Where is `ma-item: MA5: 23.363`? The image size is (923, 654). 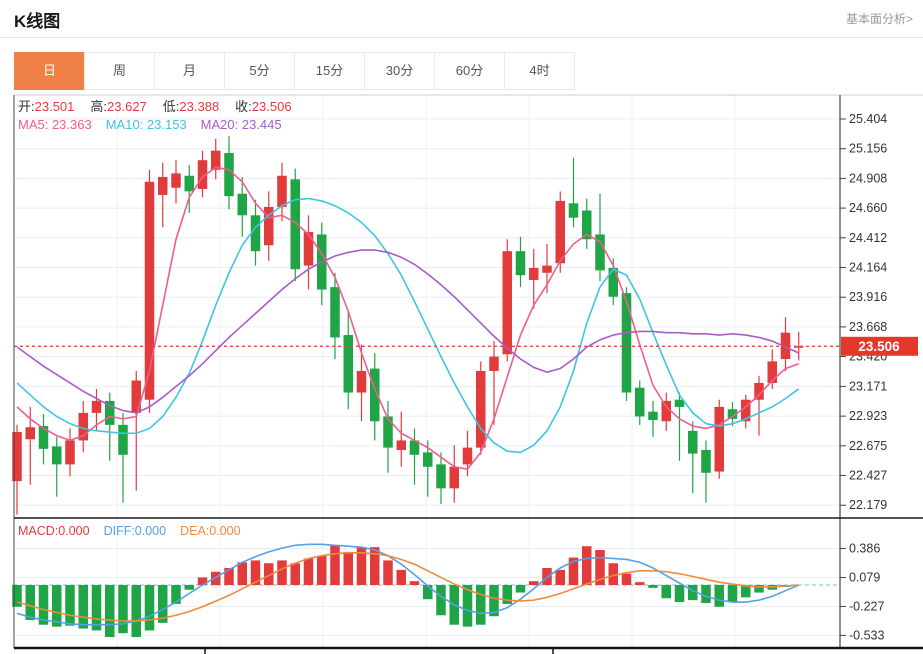 ma-item: MA5: 23.363 is located at coordinates (55, 124).